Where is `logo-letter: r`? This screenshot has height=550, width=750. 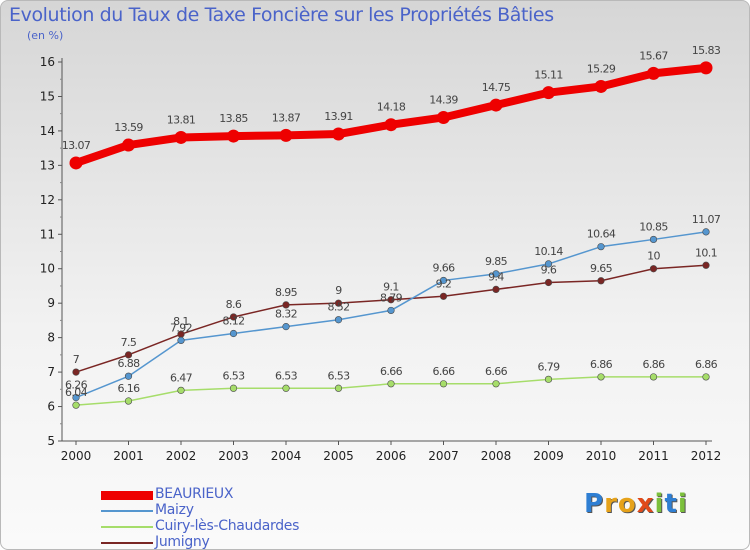
logo-letter: r is located at coordinates (611, 504).